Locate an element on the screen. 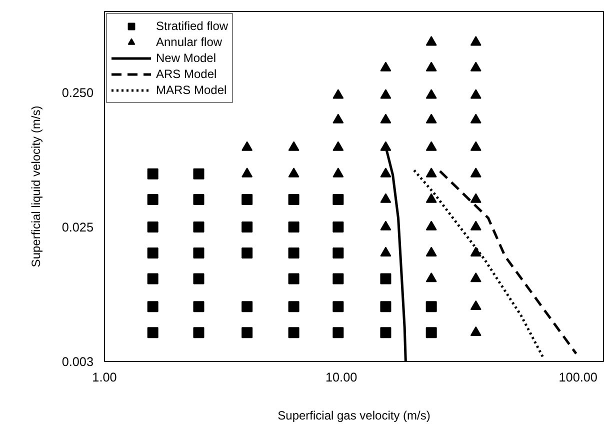  legend-label: Annular flow is located at coordinates (189, 42).